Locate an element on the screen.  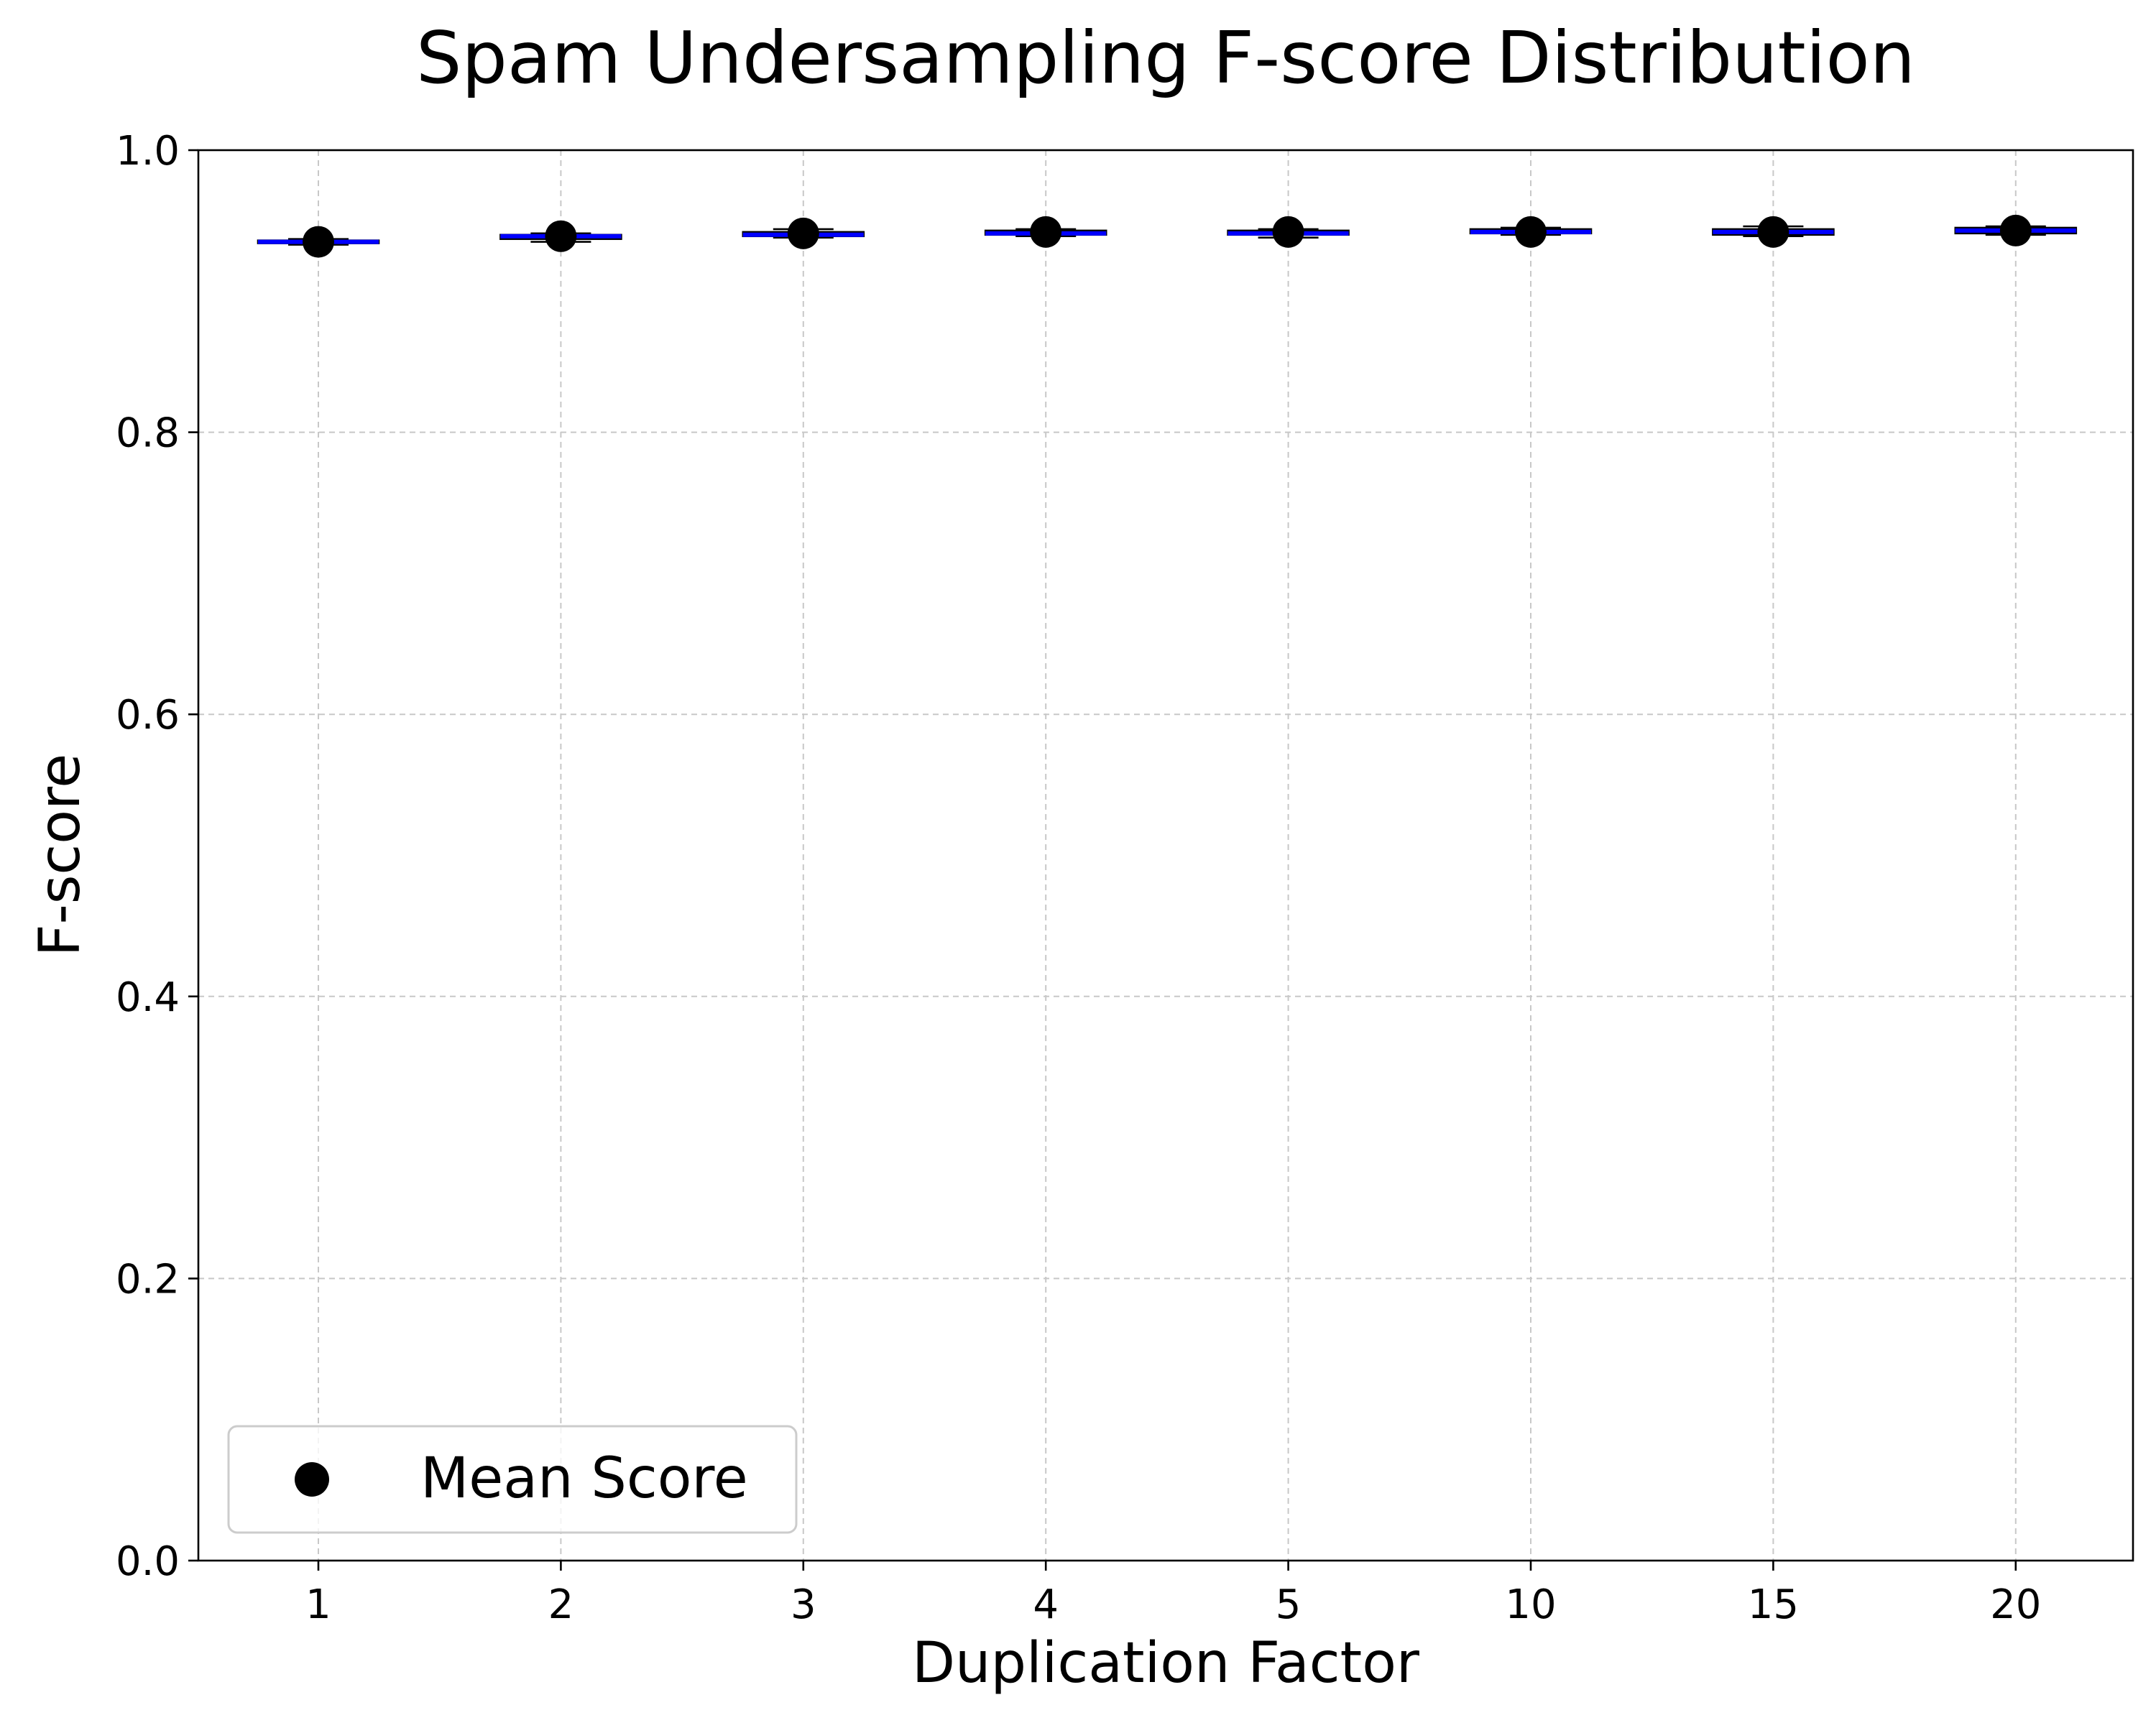
chart-title: Spam Undersampling F-score Distribution is located at coordinates (1166, 58).